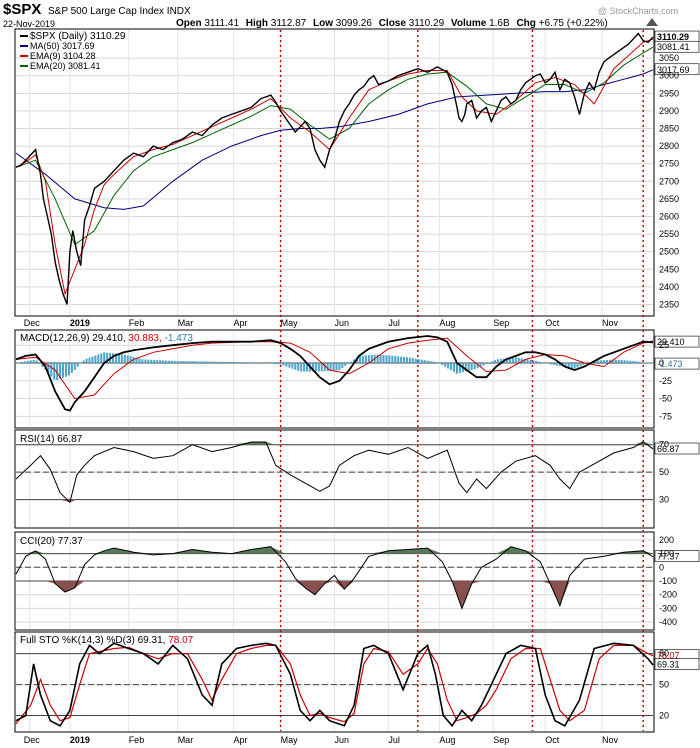  I want to click on y-tick-label: 2600, so click(669, 216).